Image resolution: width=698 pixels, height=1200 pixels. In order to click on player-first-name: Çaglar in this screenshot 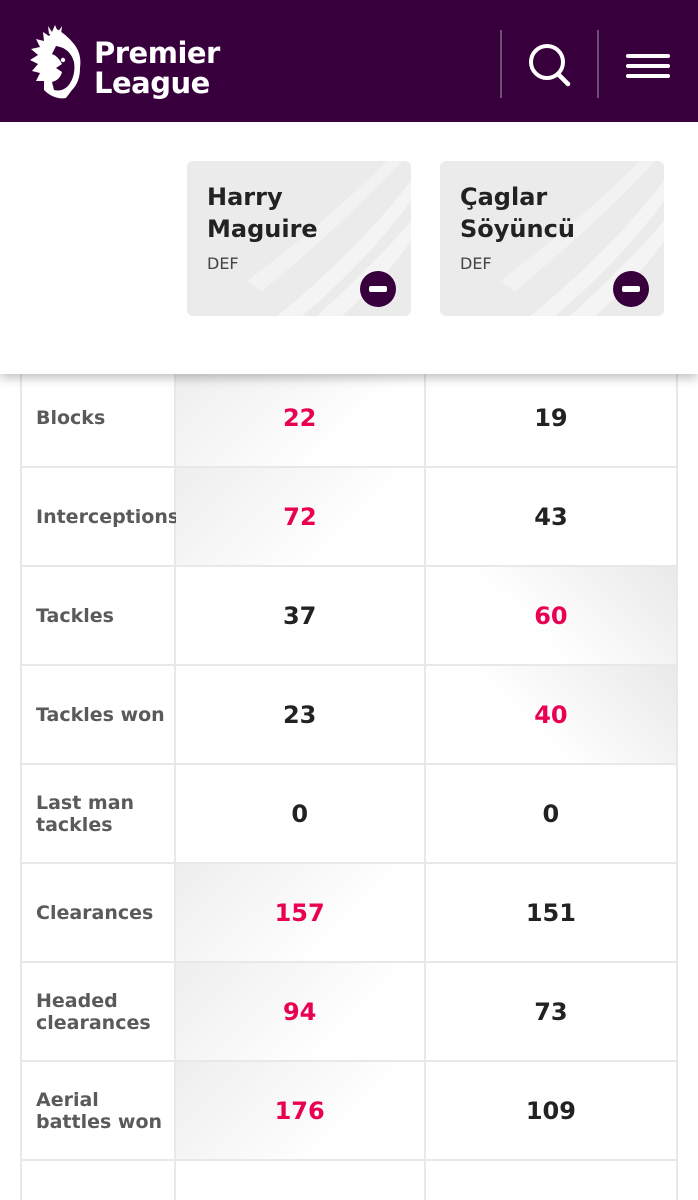, I will do `click(504, 197)`.